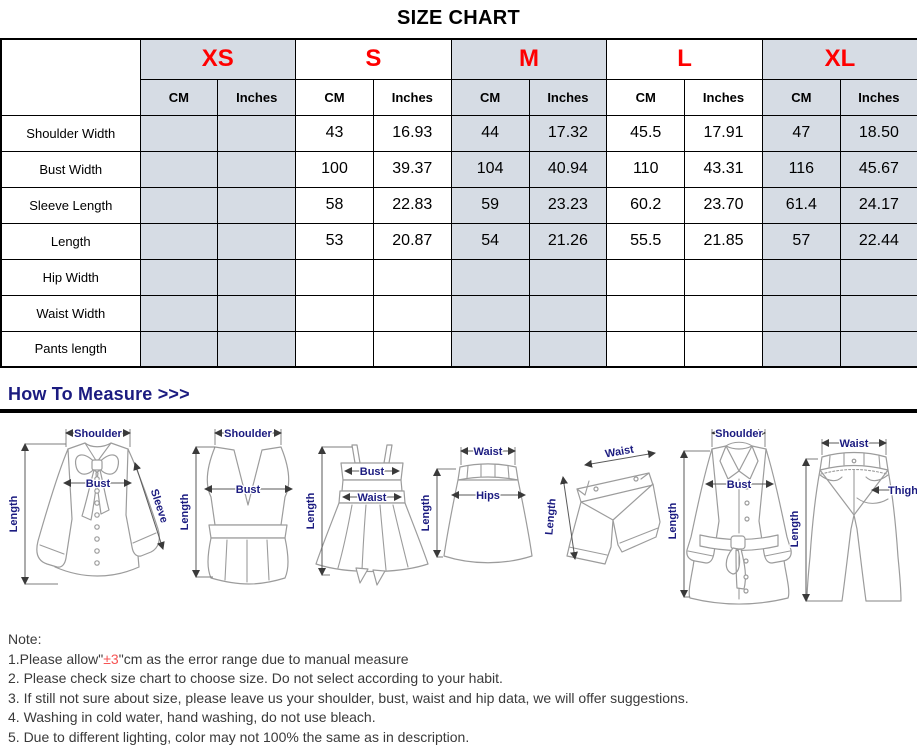  Describe the element at coordinates (490, 169) in the screenshot. I see `table-cell: 104` at that location.